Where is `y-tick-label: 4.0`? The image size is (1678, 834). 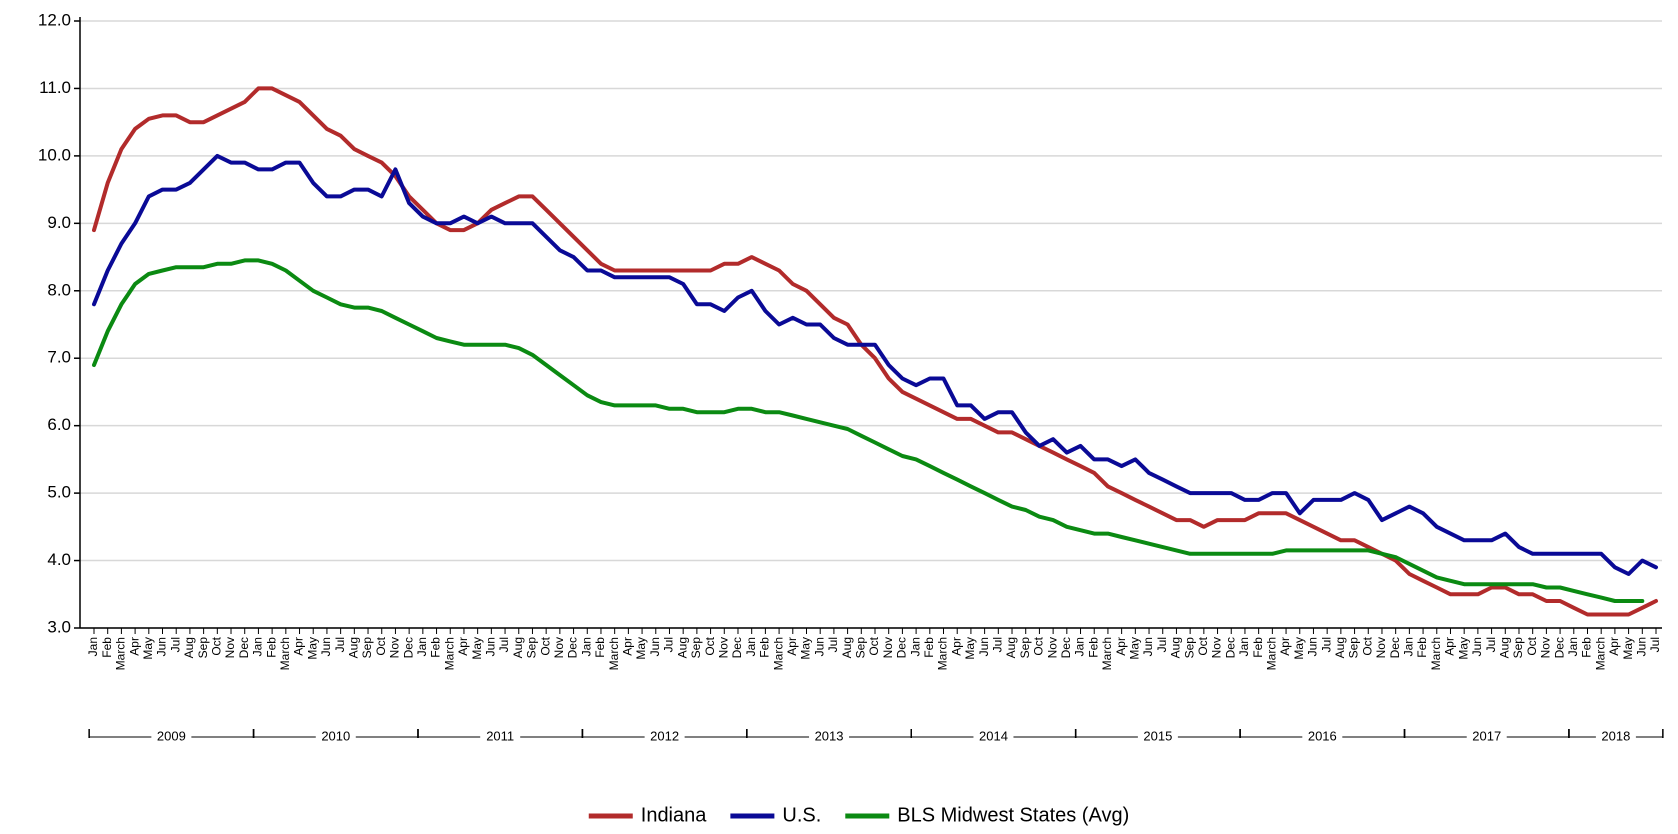 y-tick-label: 4.0 is located at coordinates (59, 559).